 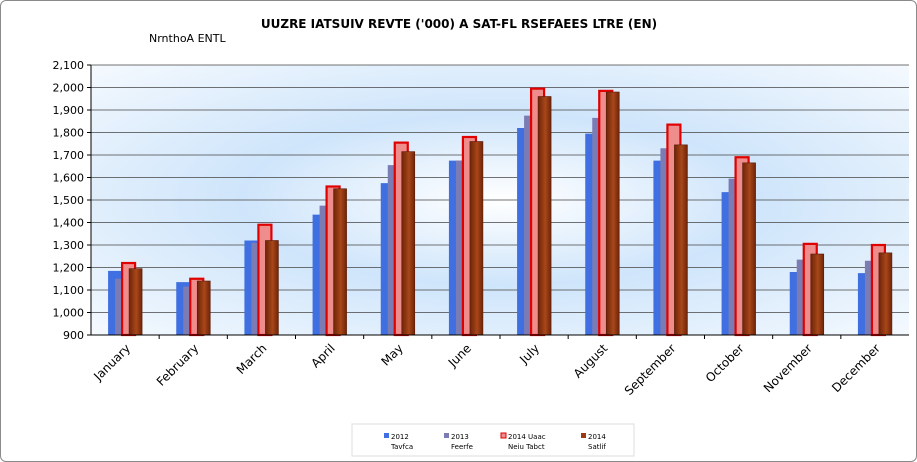 I want to click on x-tick-label: June, so click(x=459, y=355).